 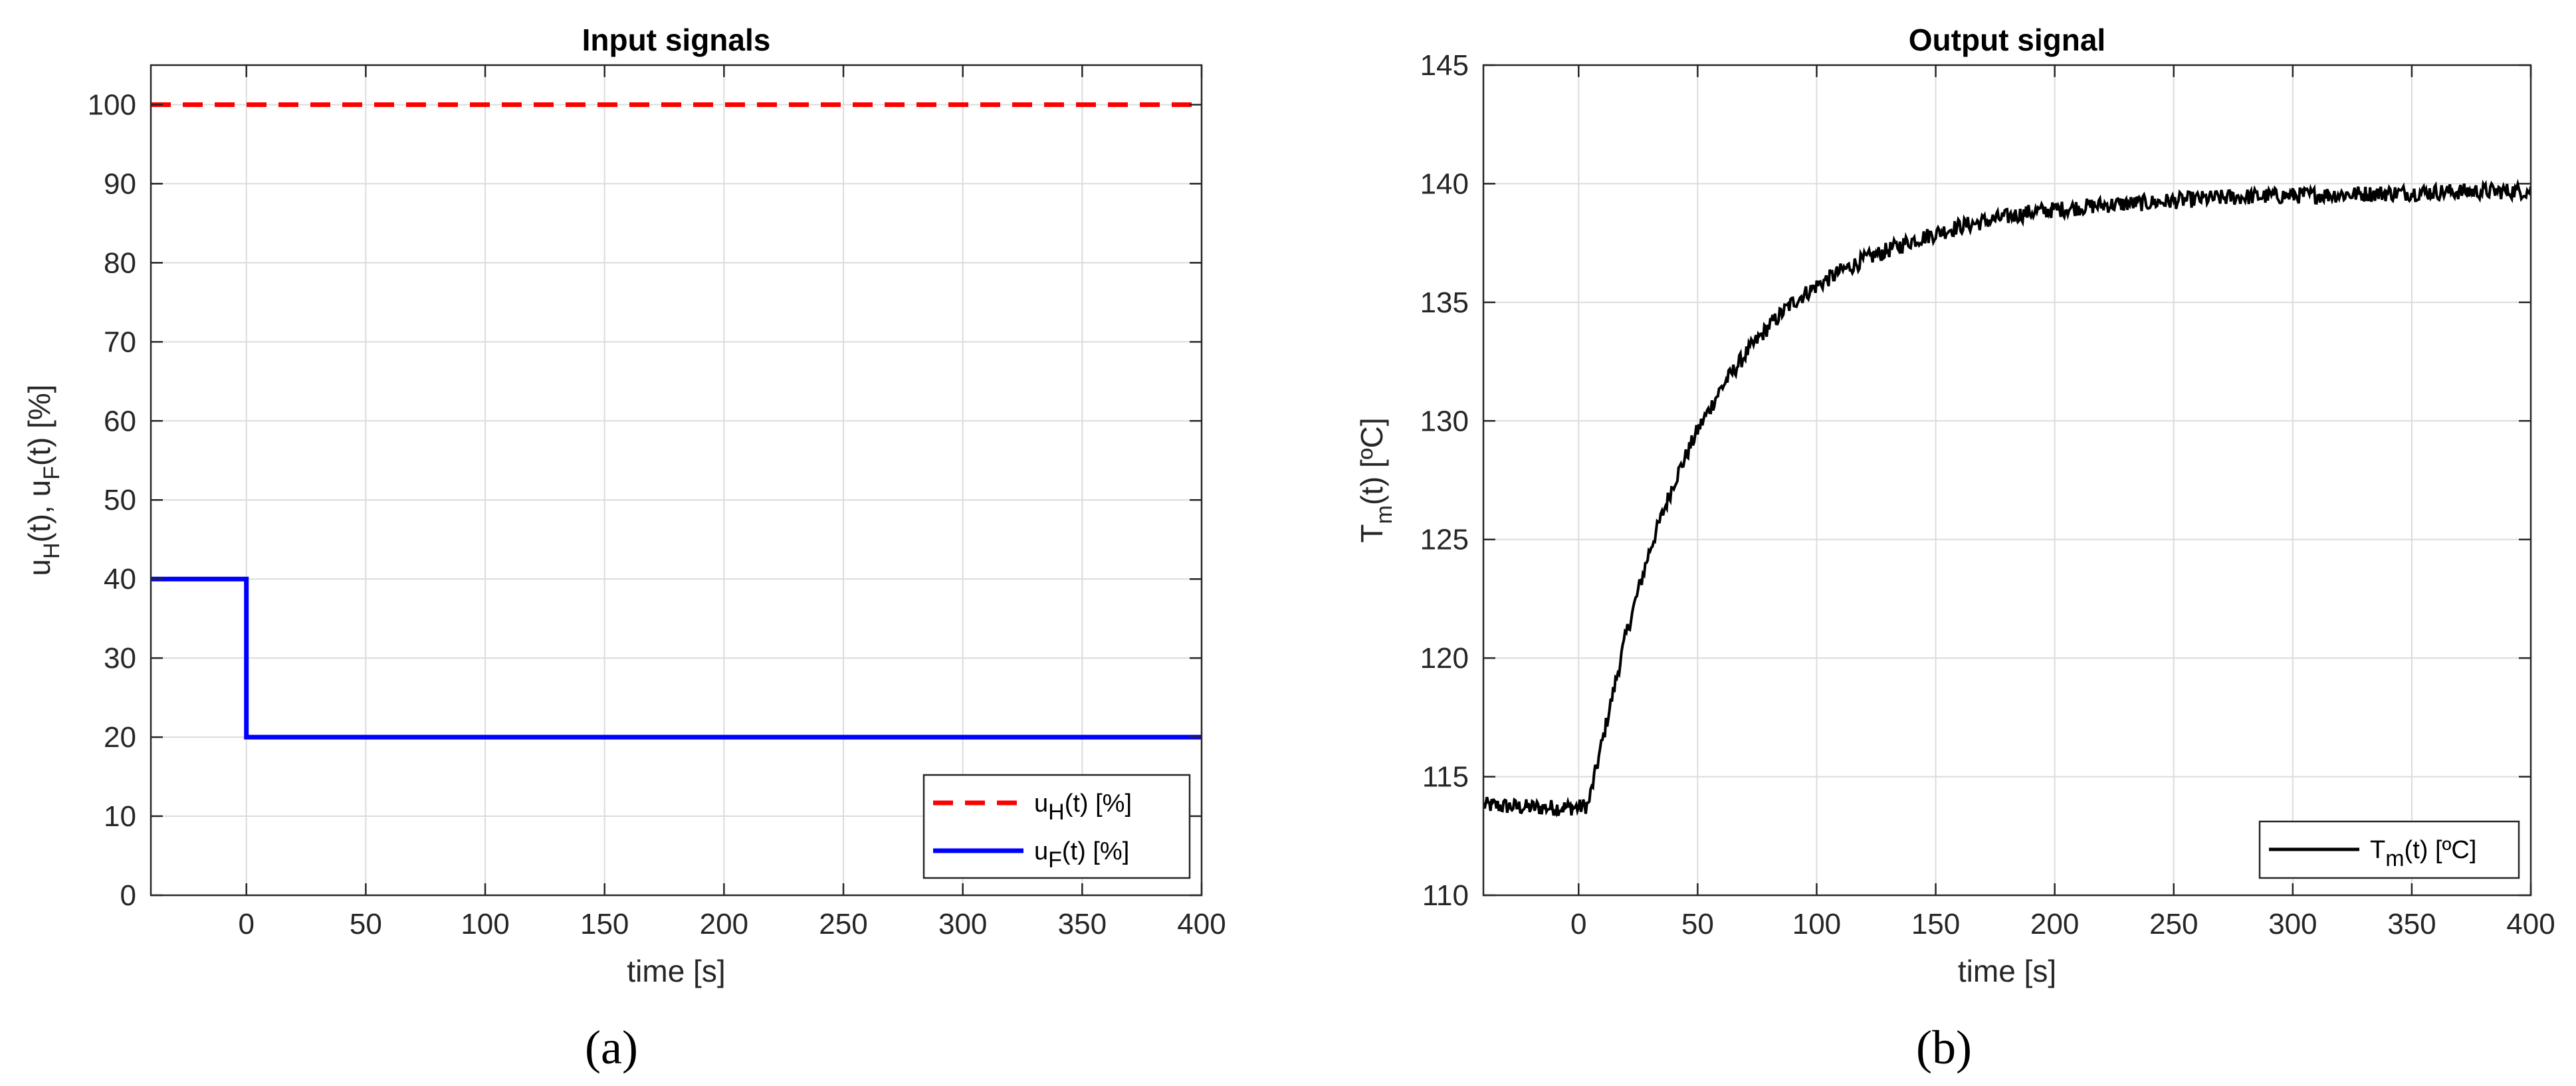 I want to click on chart-title: Input signals, so click(x=676, y=40).